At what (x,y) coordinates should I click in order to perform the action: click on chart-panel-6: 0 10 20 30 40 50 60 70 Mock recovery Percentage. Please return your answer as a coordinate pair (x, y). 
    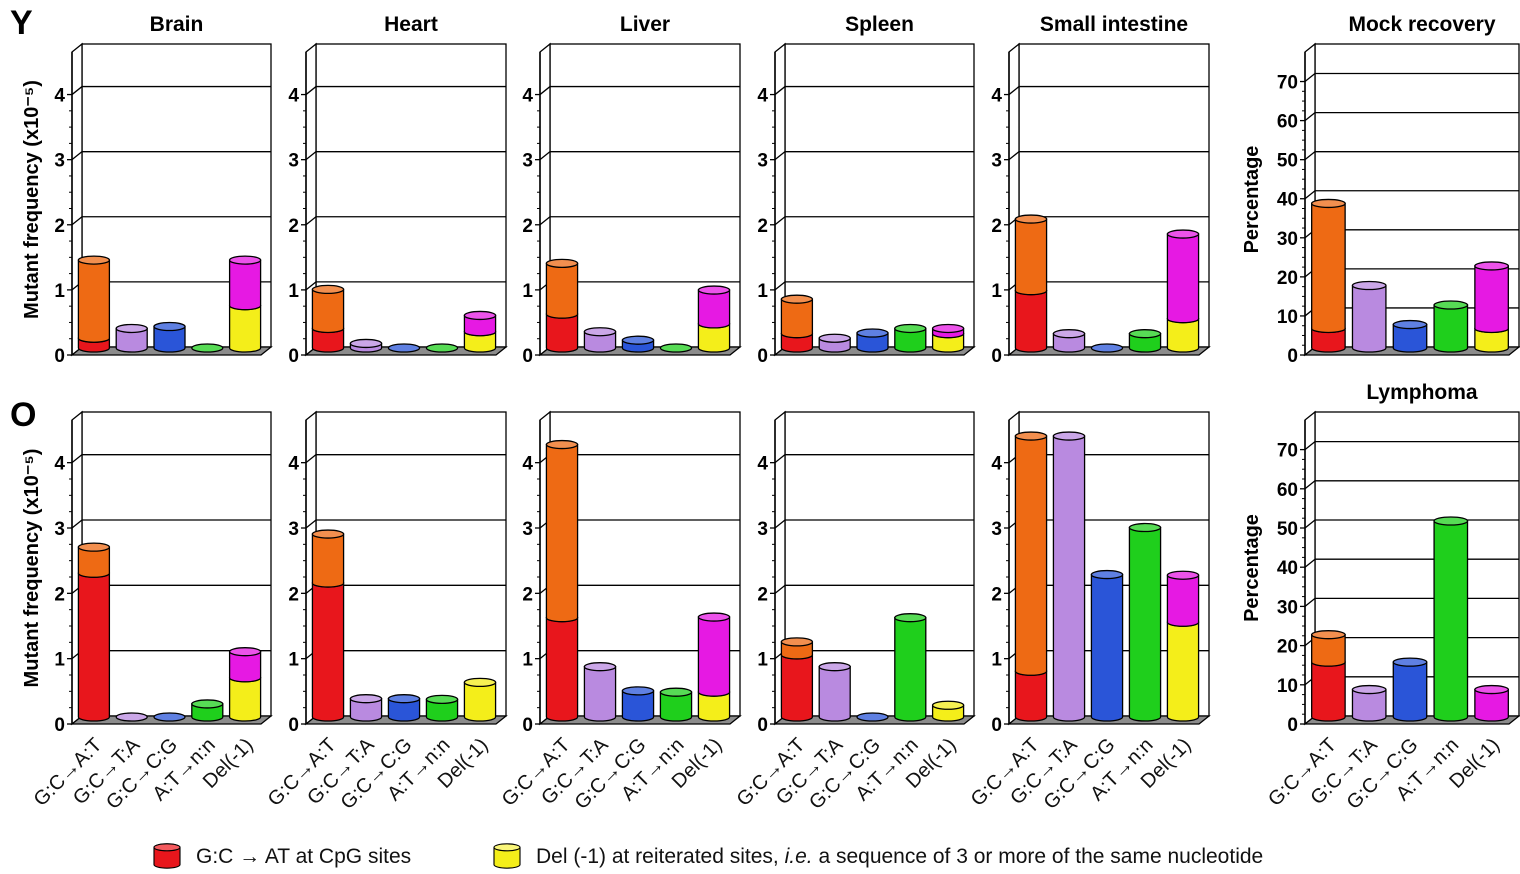
    Looking at the image, I should click on (1380, 190).